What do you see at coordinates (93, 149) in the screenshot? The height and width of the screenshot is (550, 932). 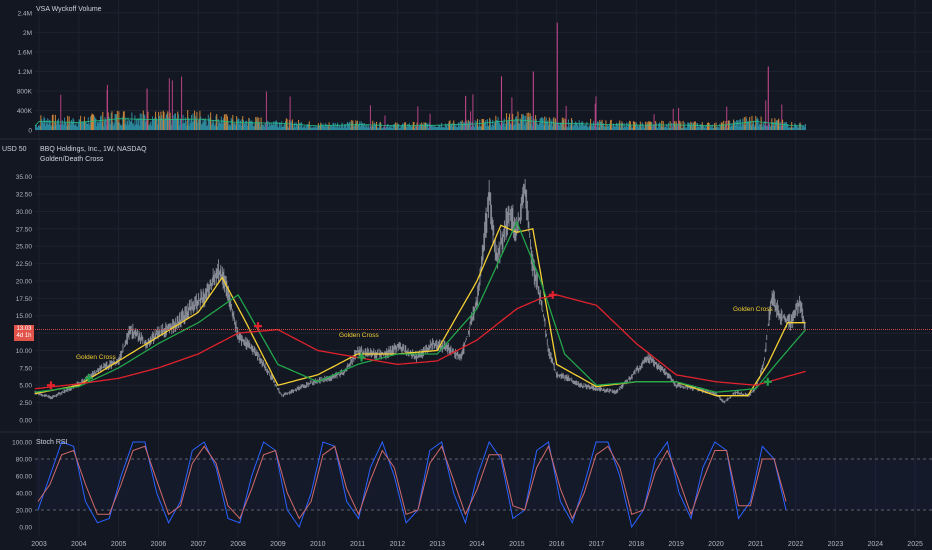 I see `symbol-title: BBQ Holdings, Inc., 1W, NASDAQ` at bounding box center [93, 149].